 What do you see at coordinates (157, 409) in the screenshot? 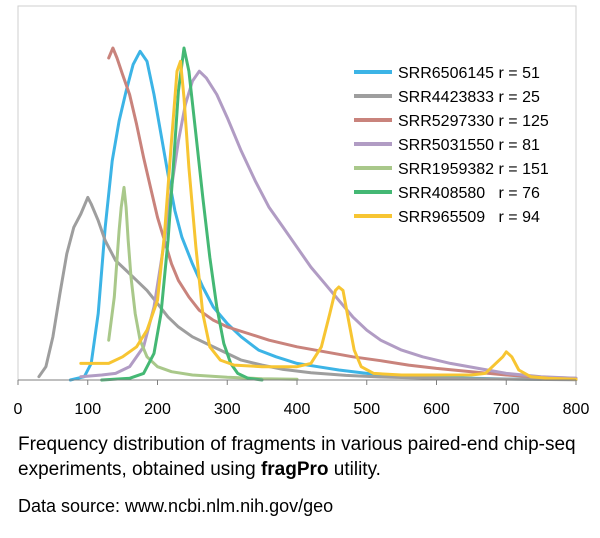
I see `x-tick-label-2: 200` at bounding box center [157, 409].